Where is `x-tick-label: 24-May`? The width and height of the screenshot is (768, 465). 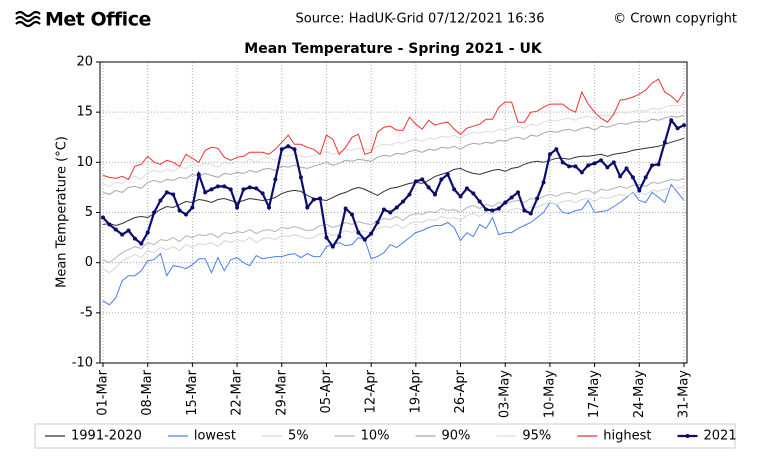
x-tick-label: 24-May is located at coordinates (639, 394).